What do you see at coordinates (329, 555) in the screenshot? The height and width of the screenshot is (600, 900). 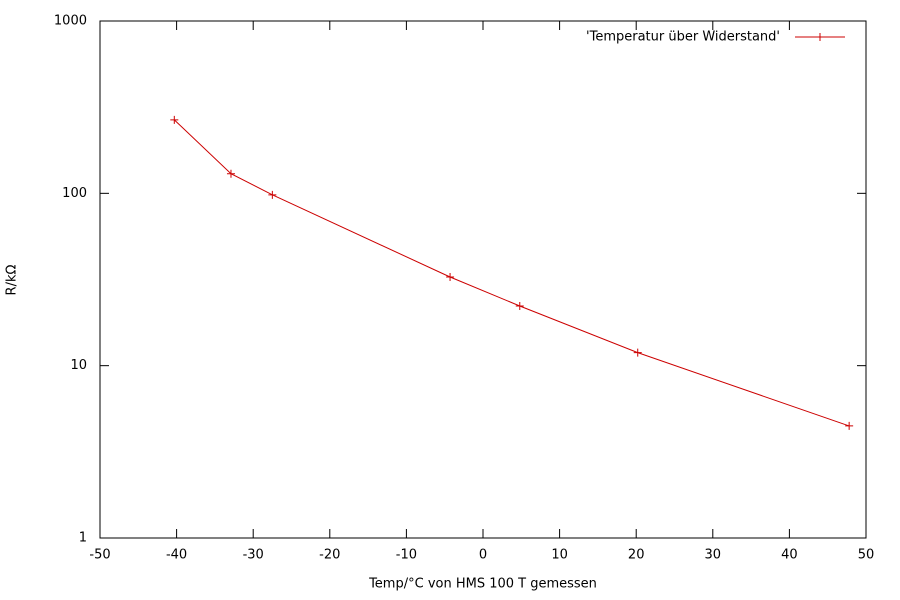 I see `x-tick-label: -20` at bounding box center [329, 555].